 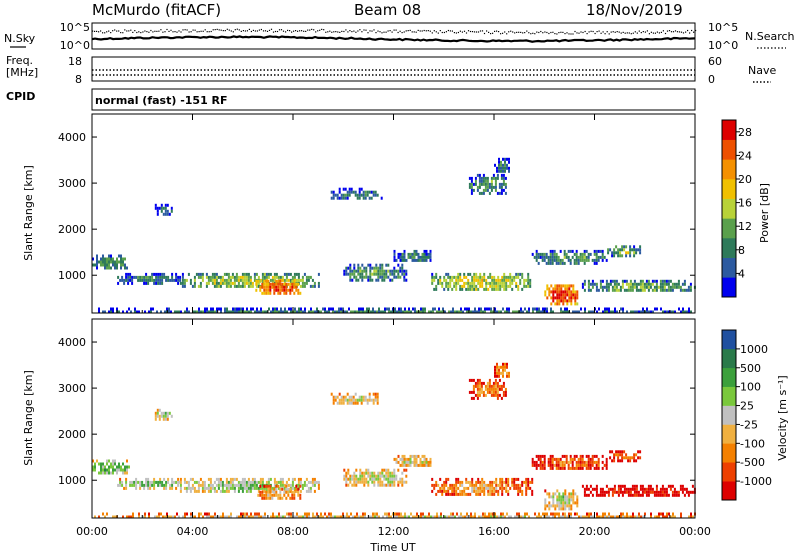 I want to click on power-colorbar-swatch, so click(x=729, y=189).